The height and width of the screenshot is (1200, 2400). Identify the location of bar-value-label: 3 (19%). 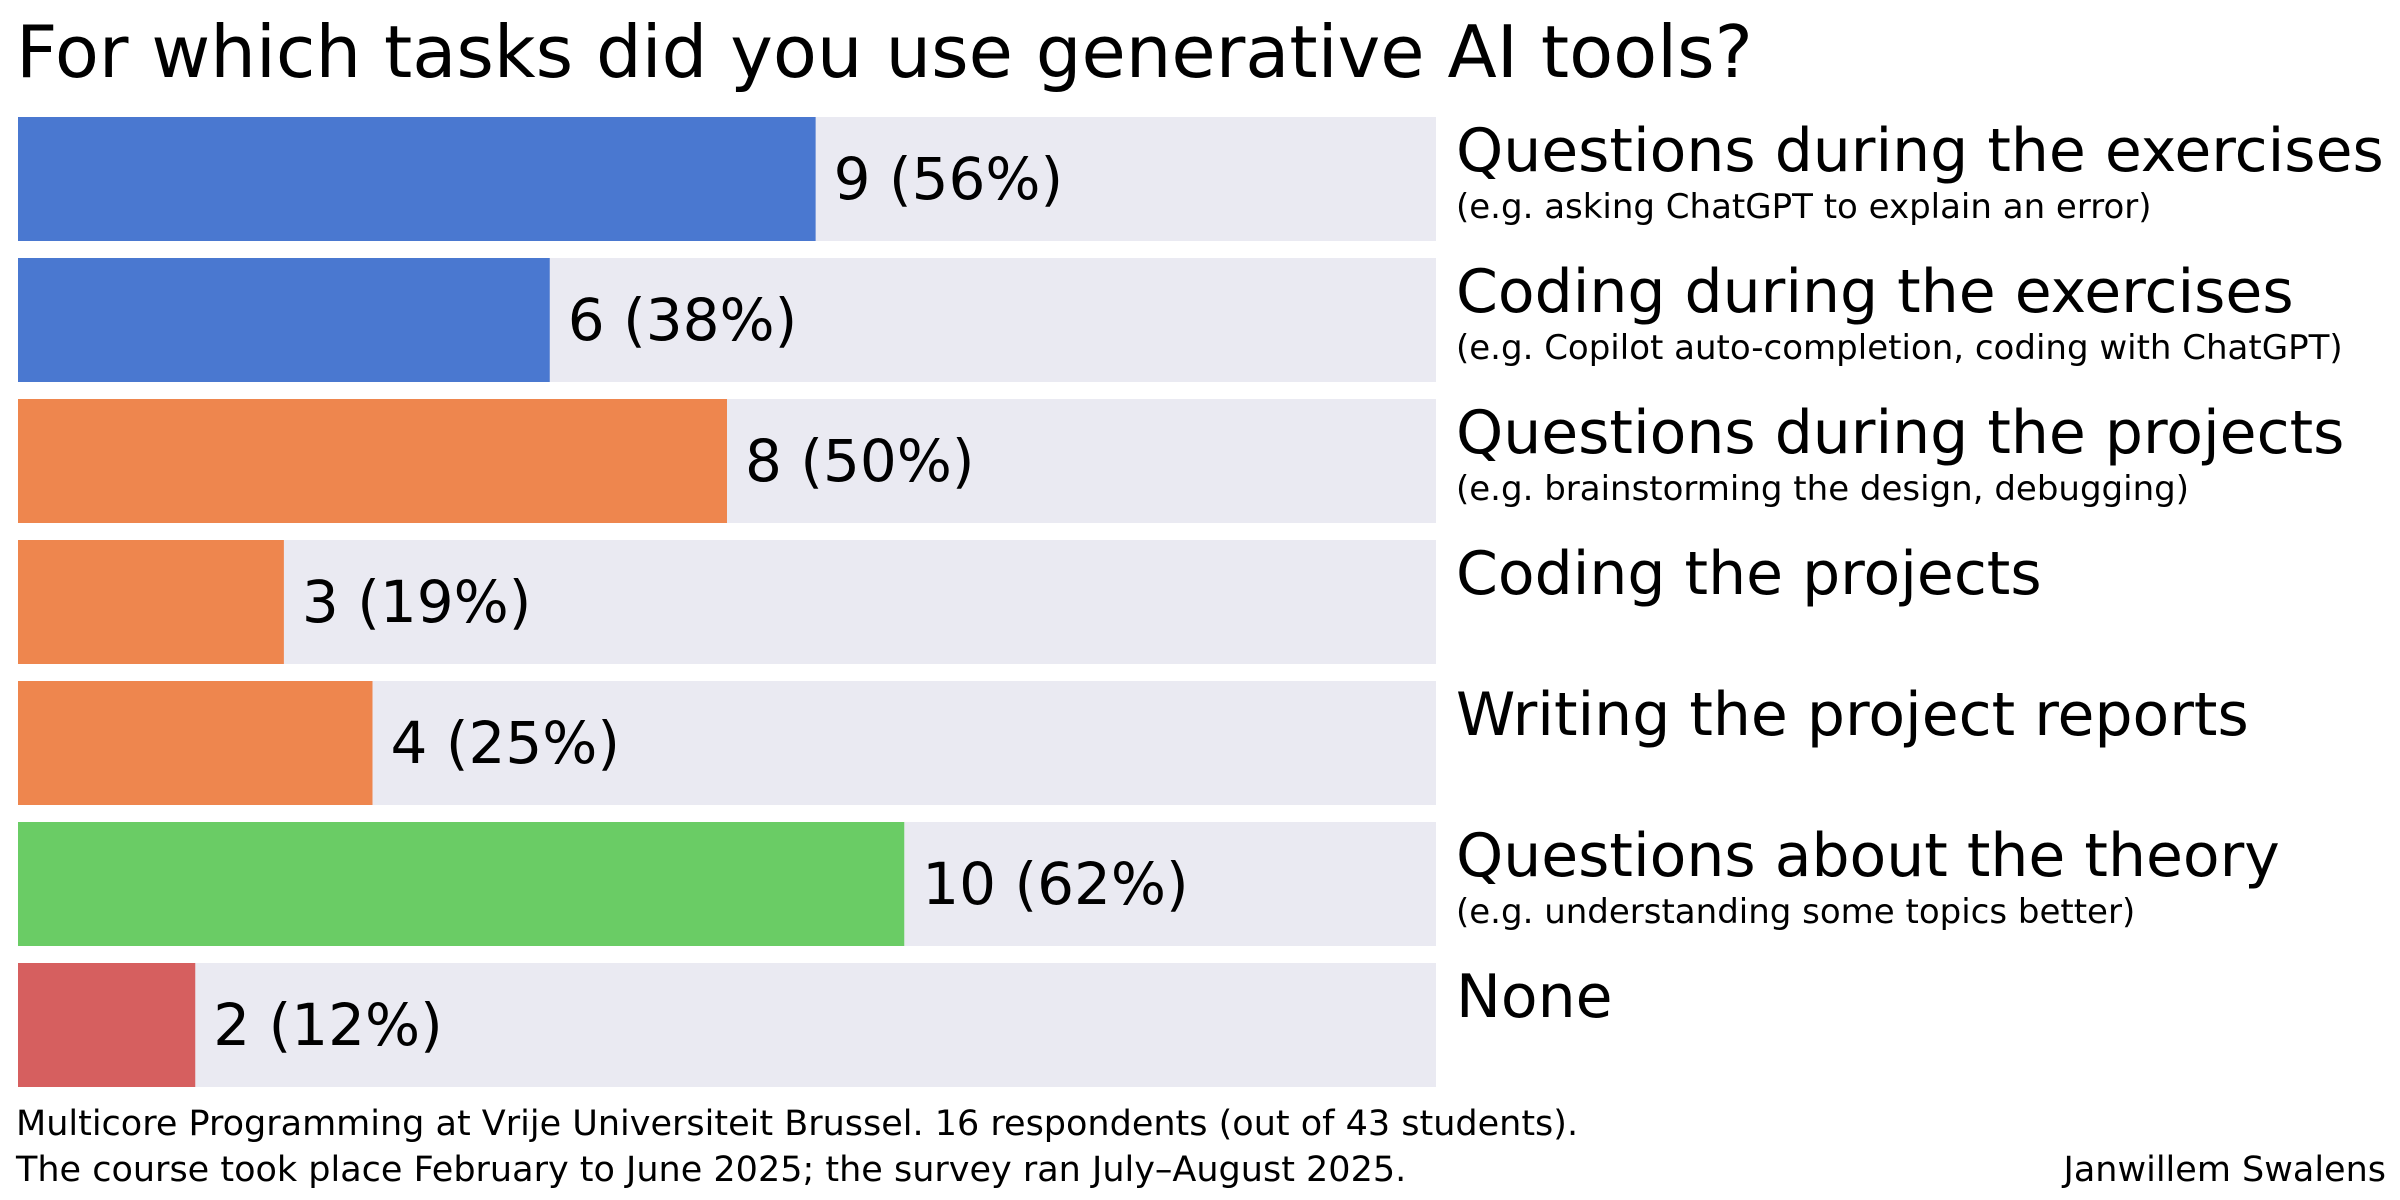
(417, 602).